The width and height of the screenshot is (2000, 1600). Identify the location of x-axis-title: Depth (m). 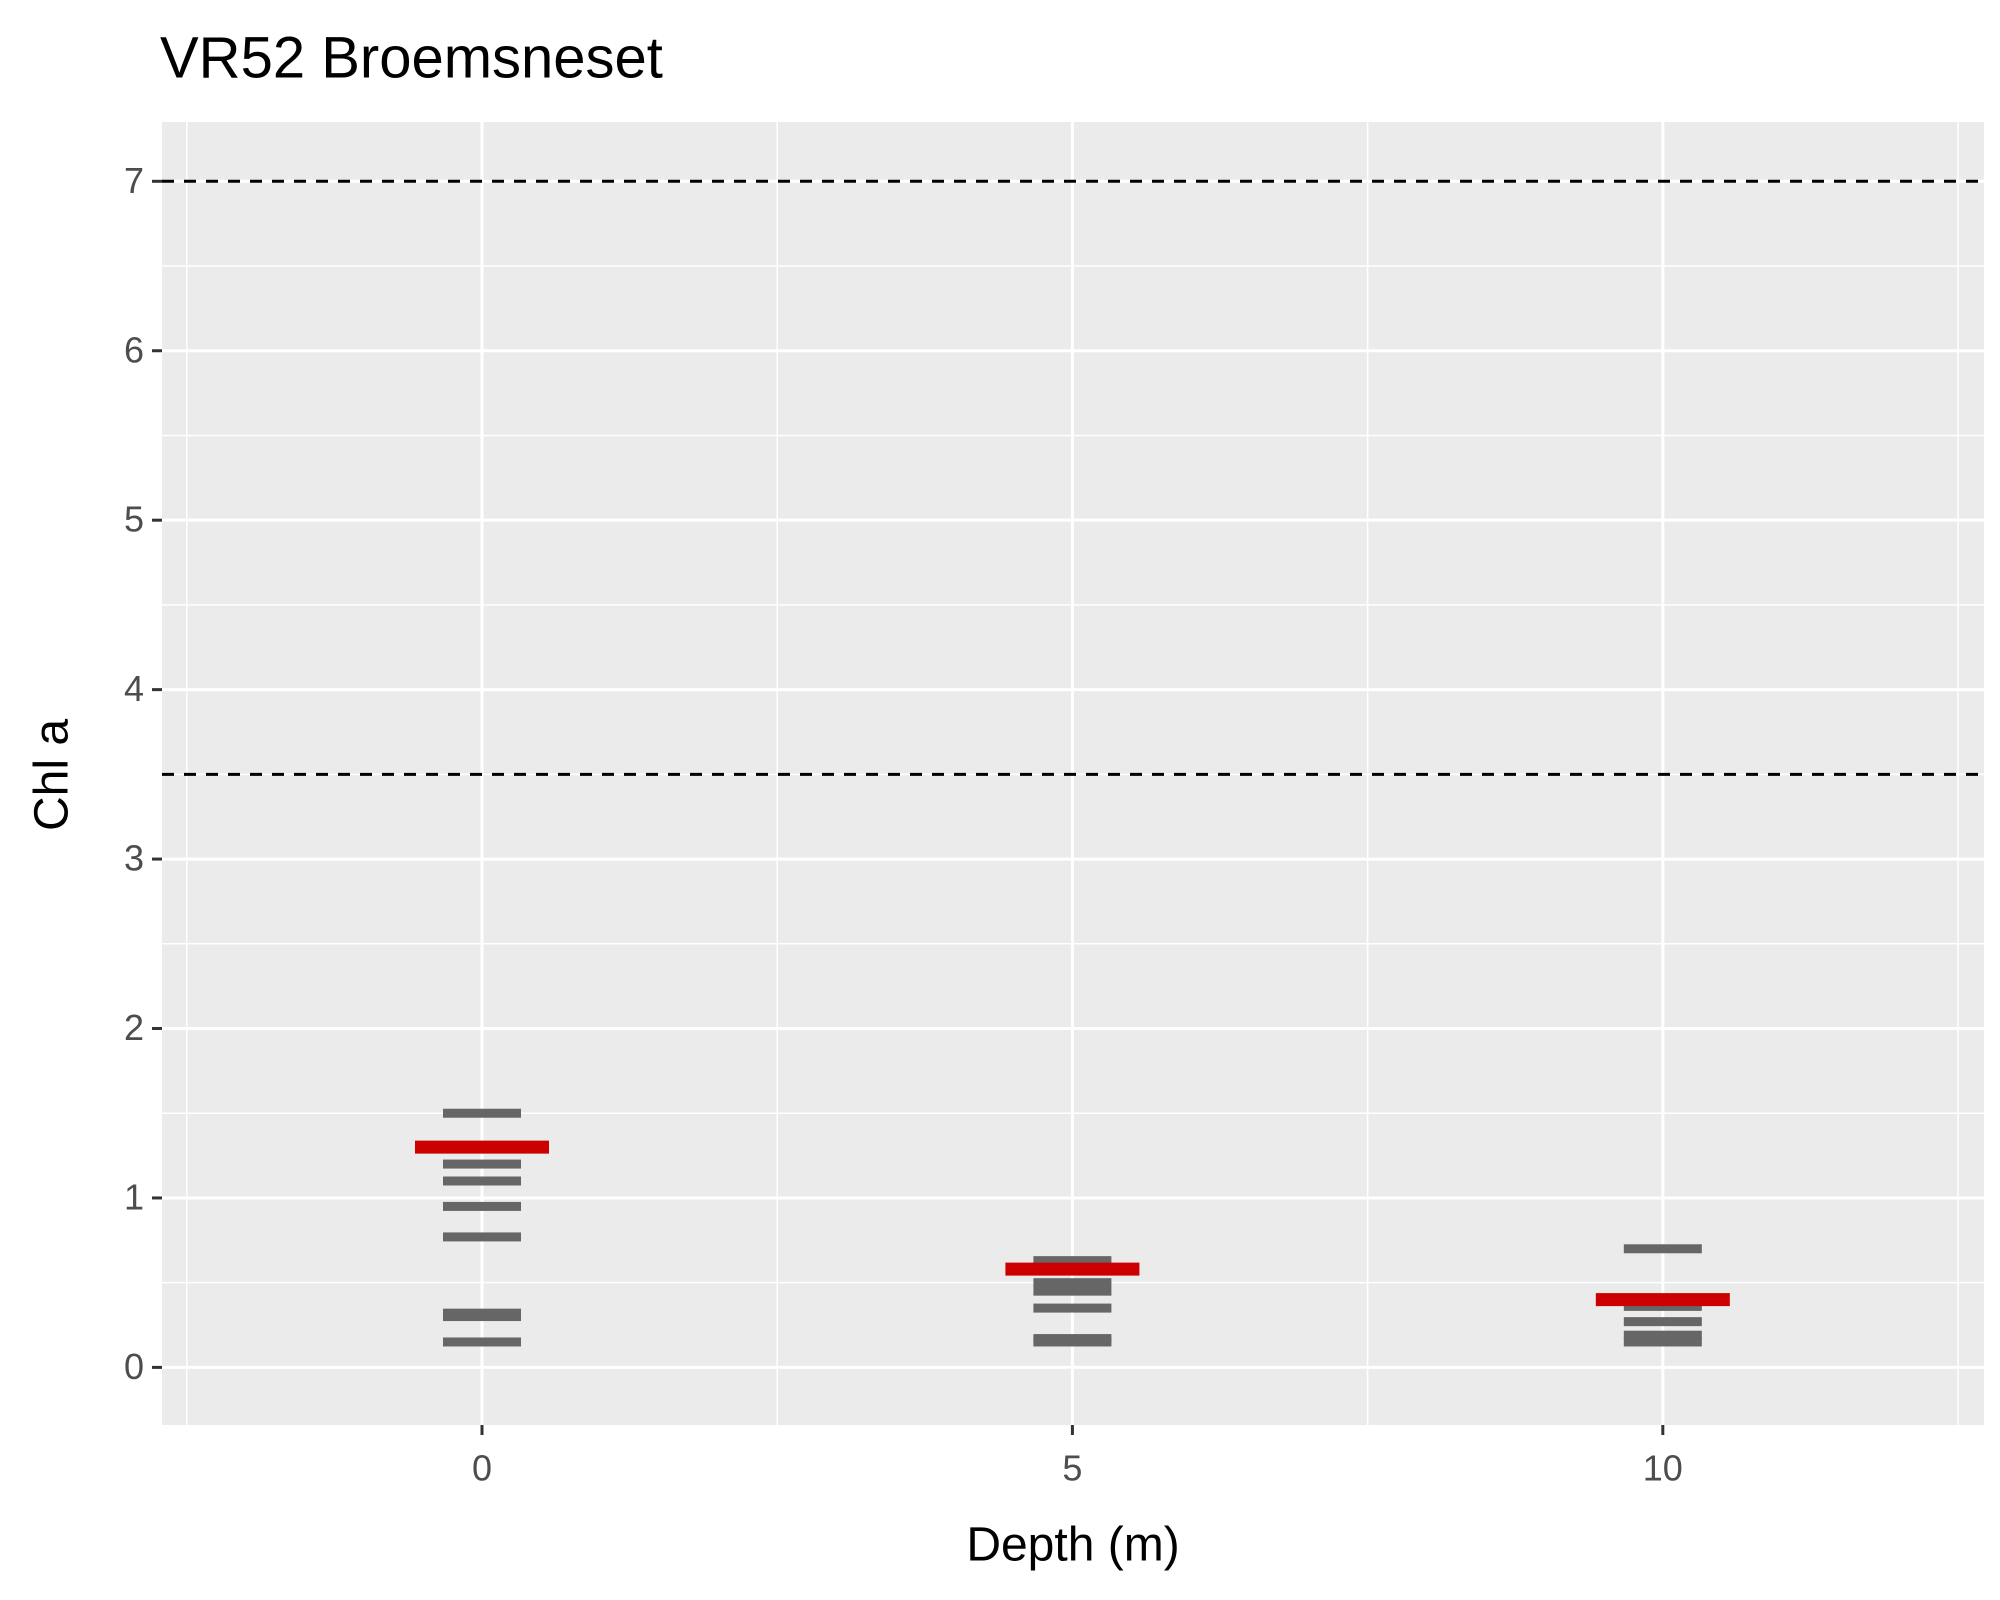
(1072, 1545).